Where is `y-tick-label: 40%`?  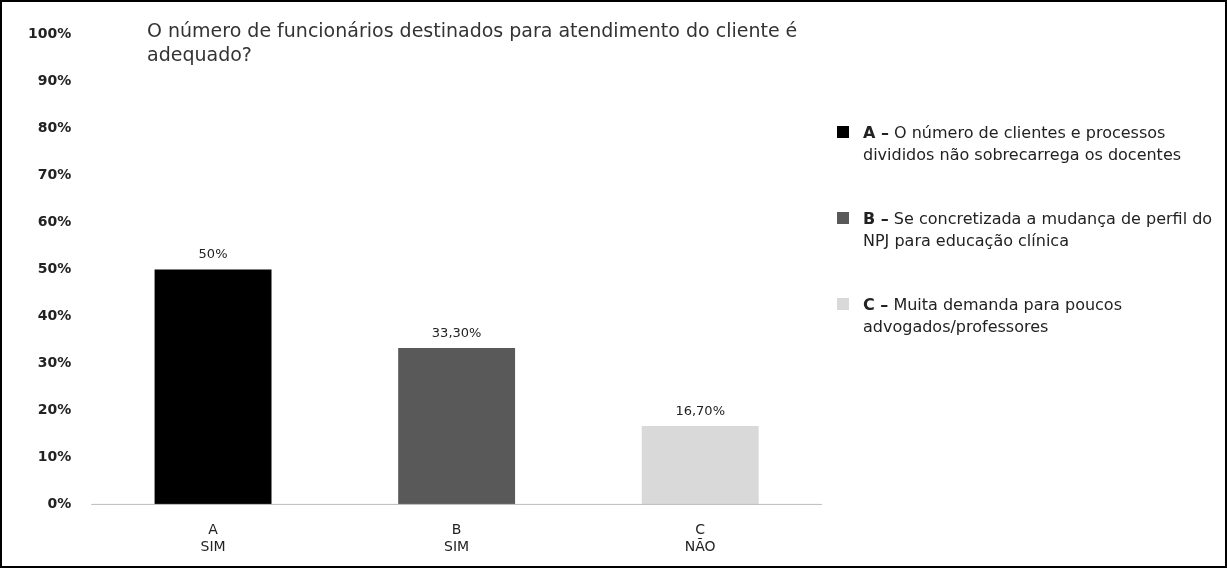 y-tick-label: 40% is located at coordinates (54, 315).